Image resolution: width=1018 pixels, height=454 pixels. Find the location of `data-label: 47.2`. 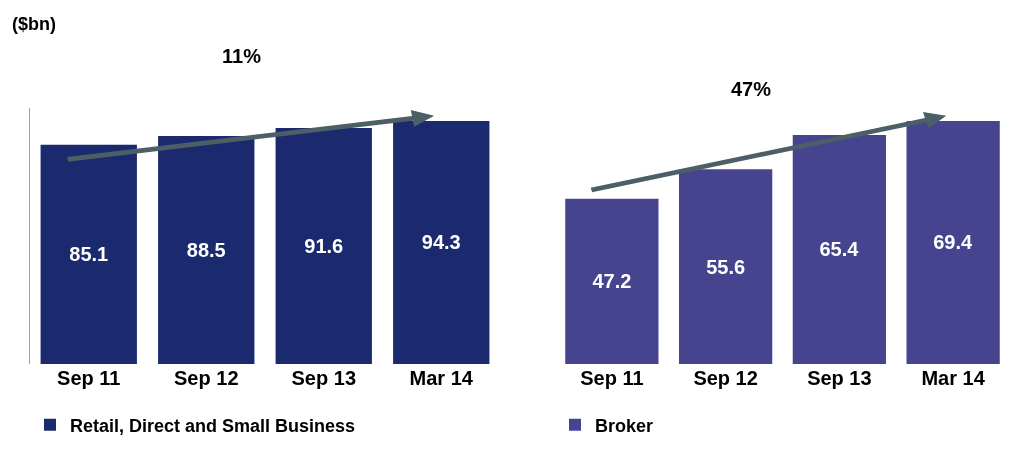

data-label: 47.2 is located at coordinates (612, 281).